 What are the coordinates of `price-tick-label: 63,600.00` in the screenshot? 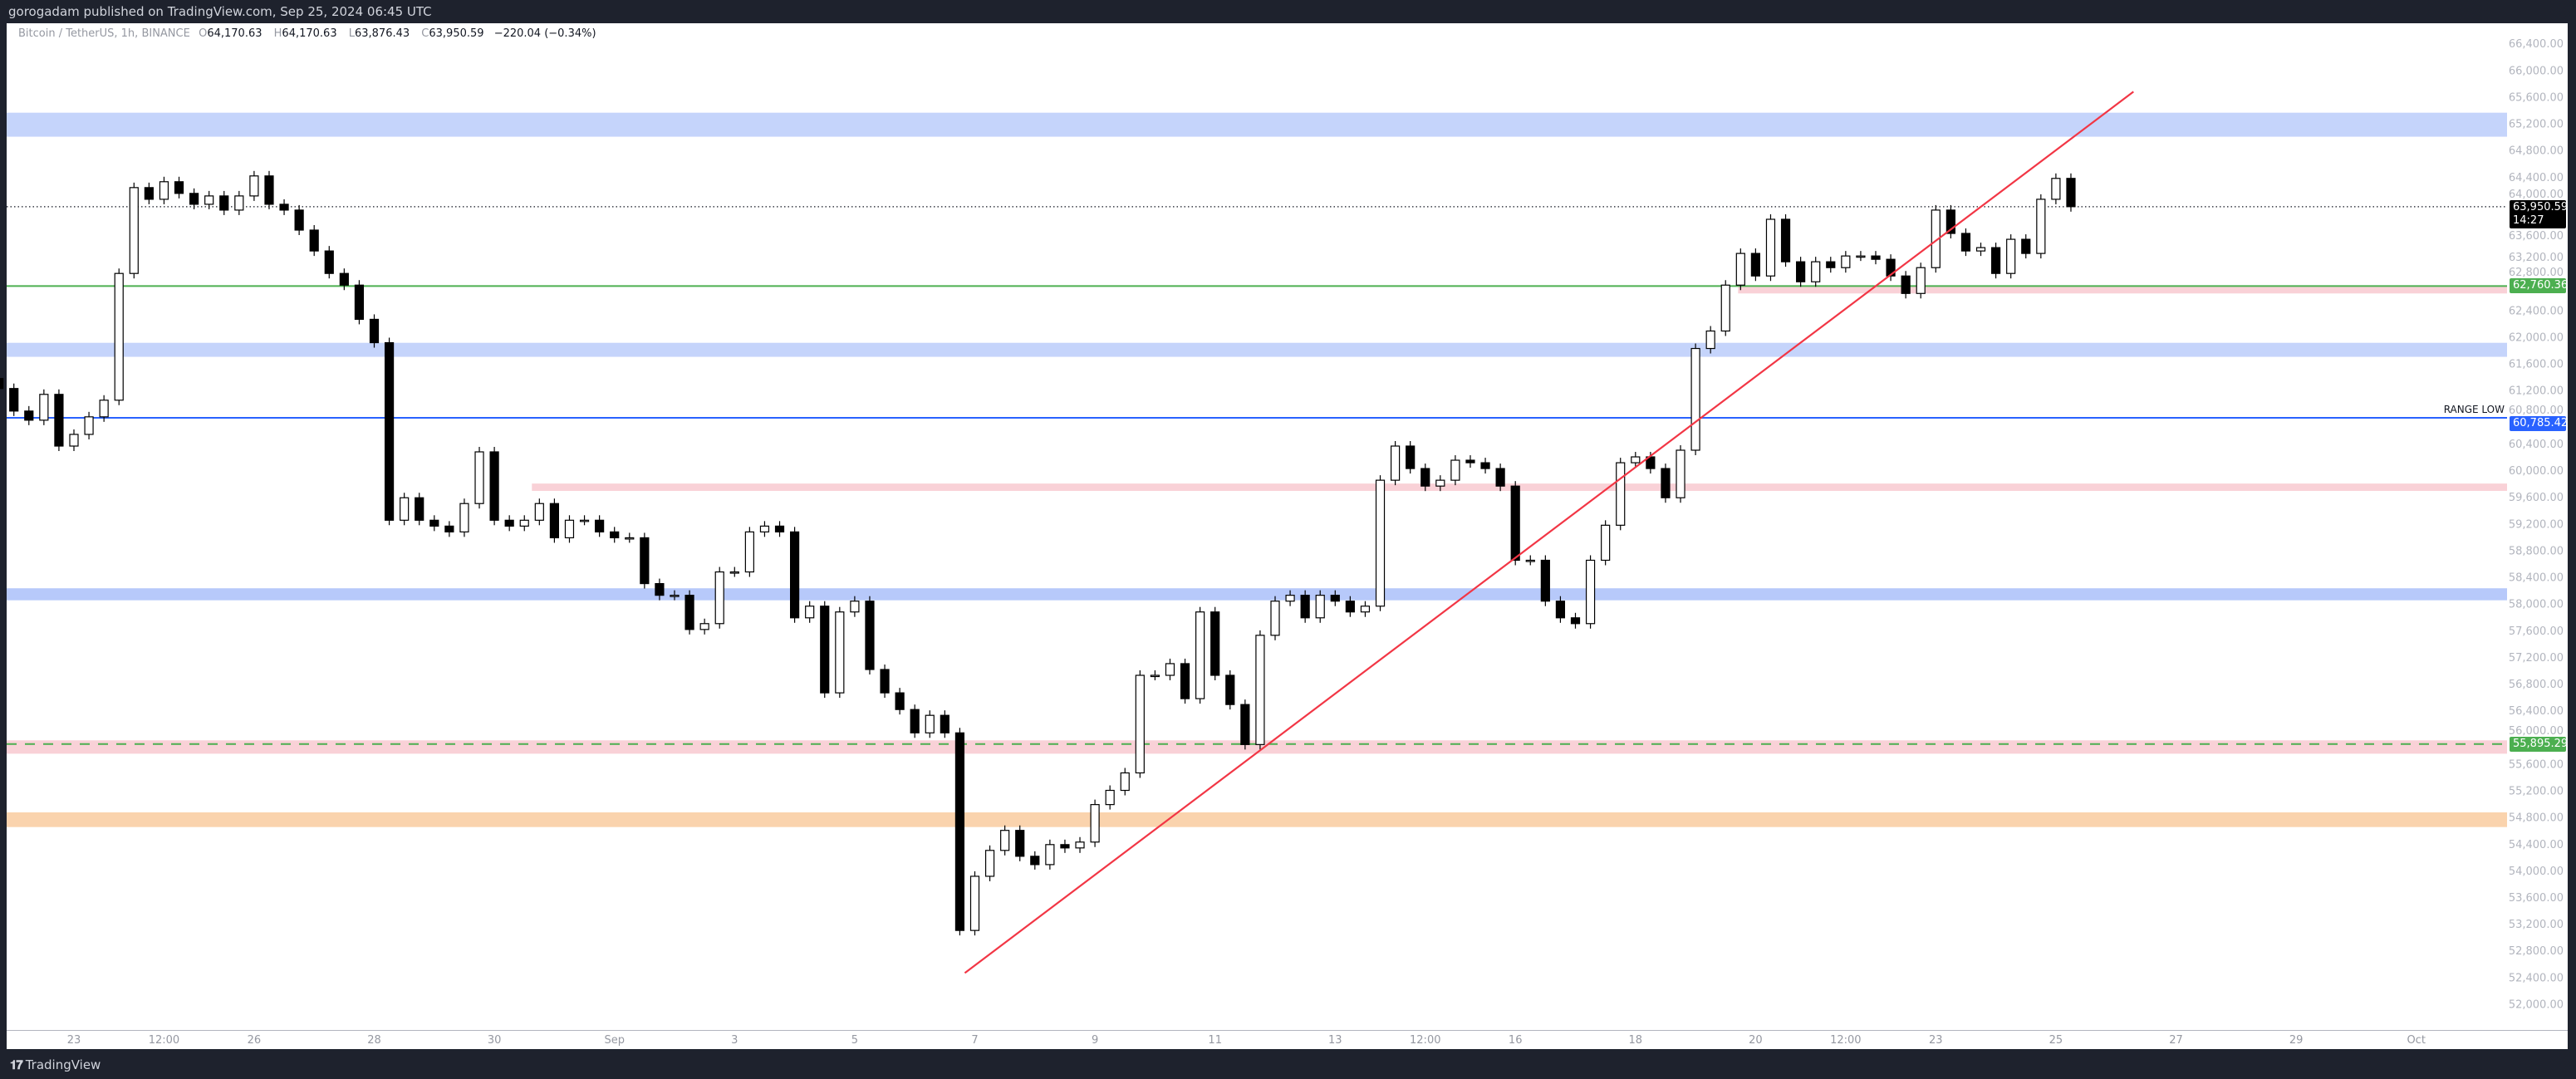 It's located at (2536, 236).